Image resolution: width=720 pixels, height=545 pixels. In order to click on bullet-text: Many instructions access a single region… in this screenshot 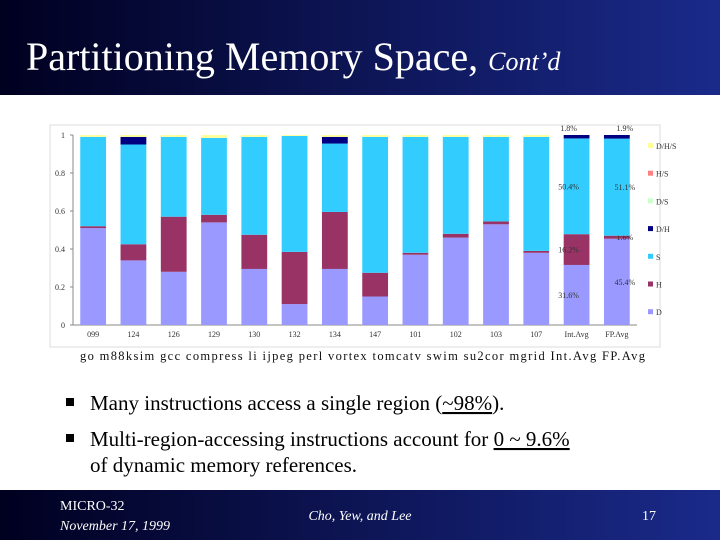, I will do `click(266, 403)`.